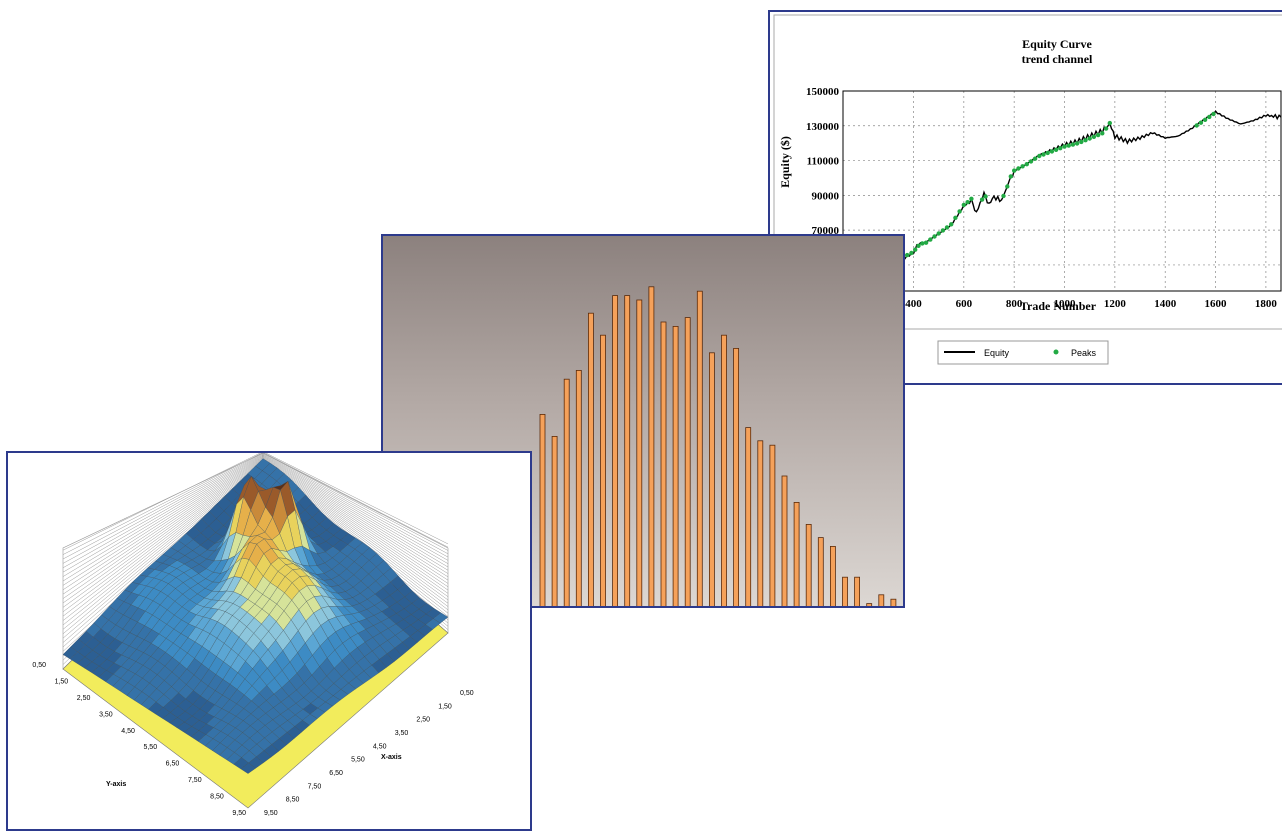 The image size is (1282, 831). Describe the element at coordinates (315, 786) in the screenshot. I see `x-tick-label: 7,50` at that location.